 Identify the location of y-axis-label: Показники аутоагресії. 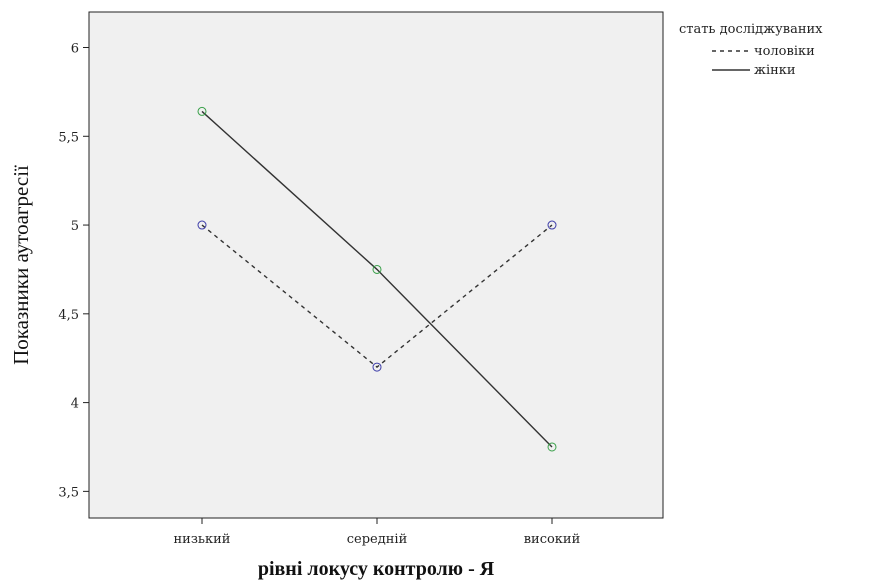
(21, 265).